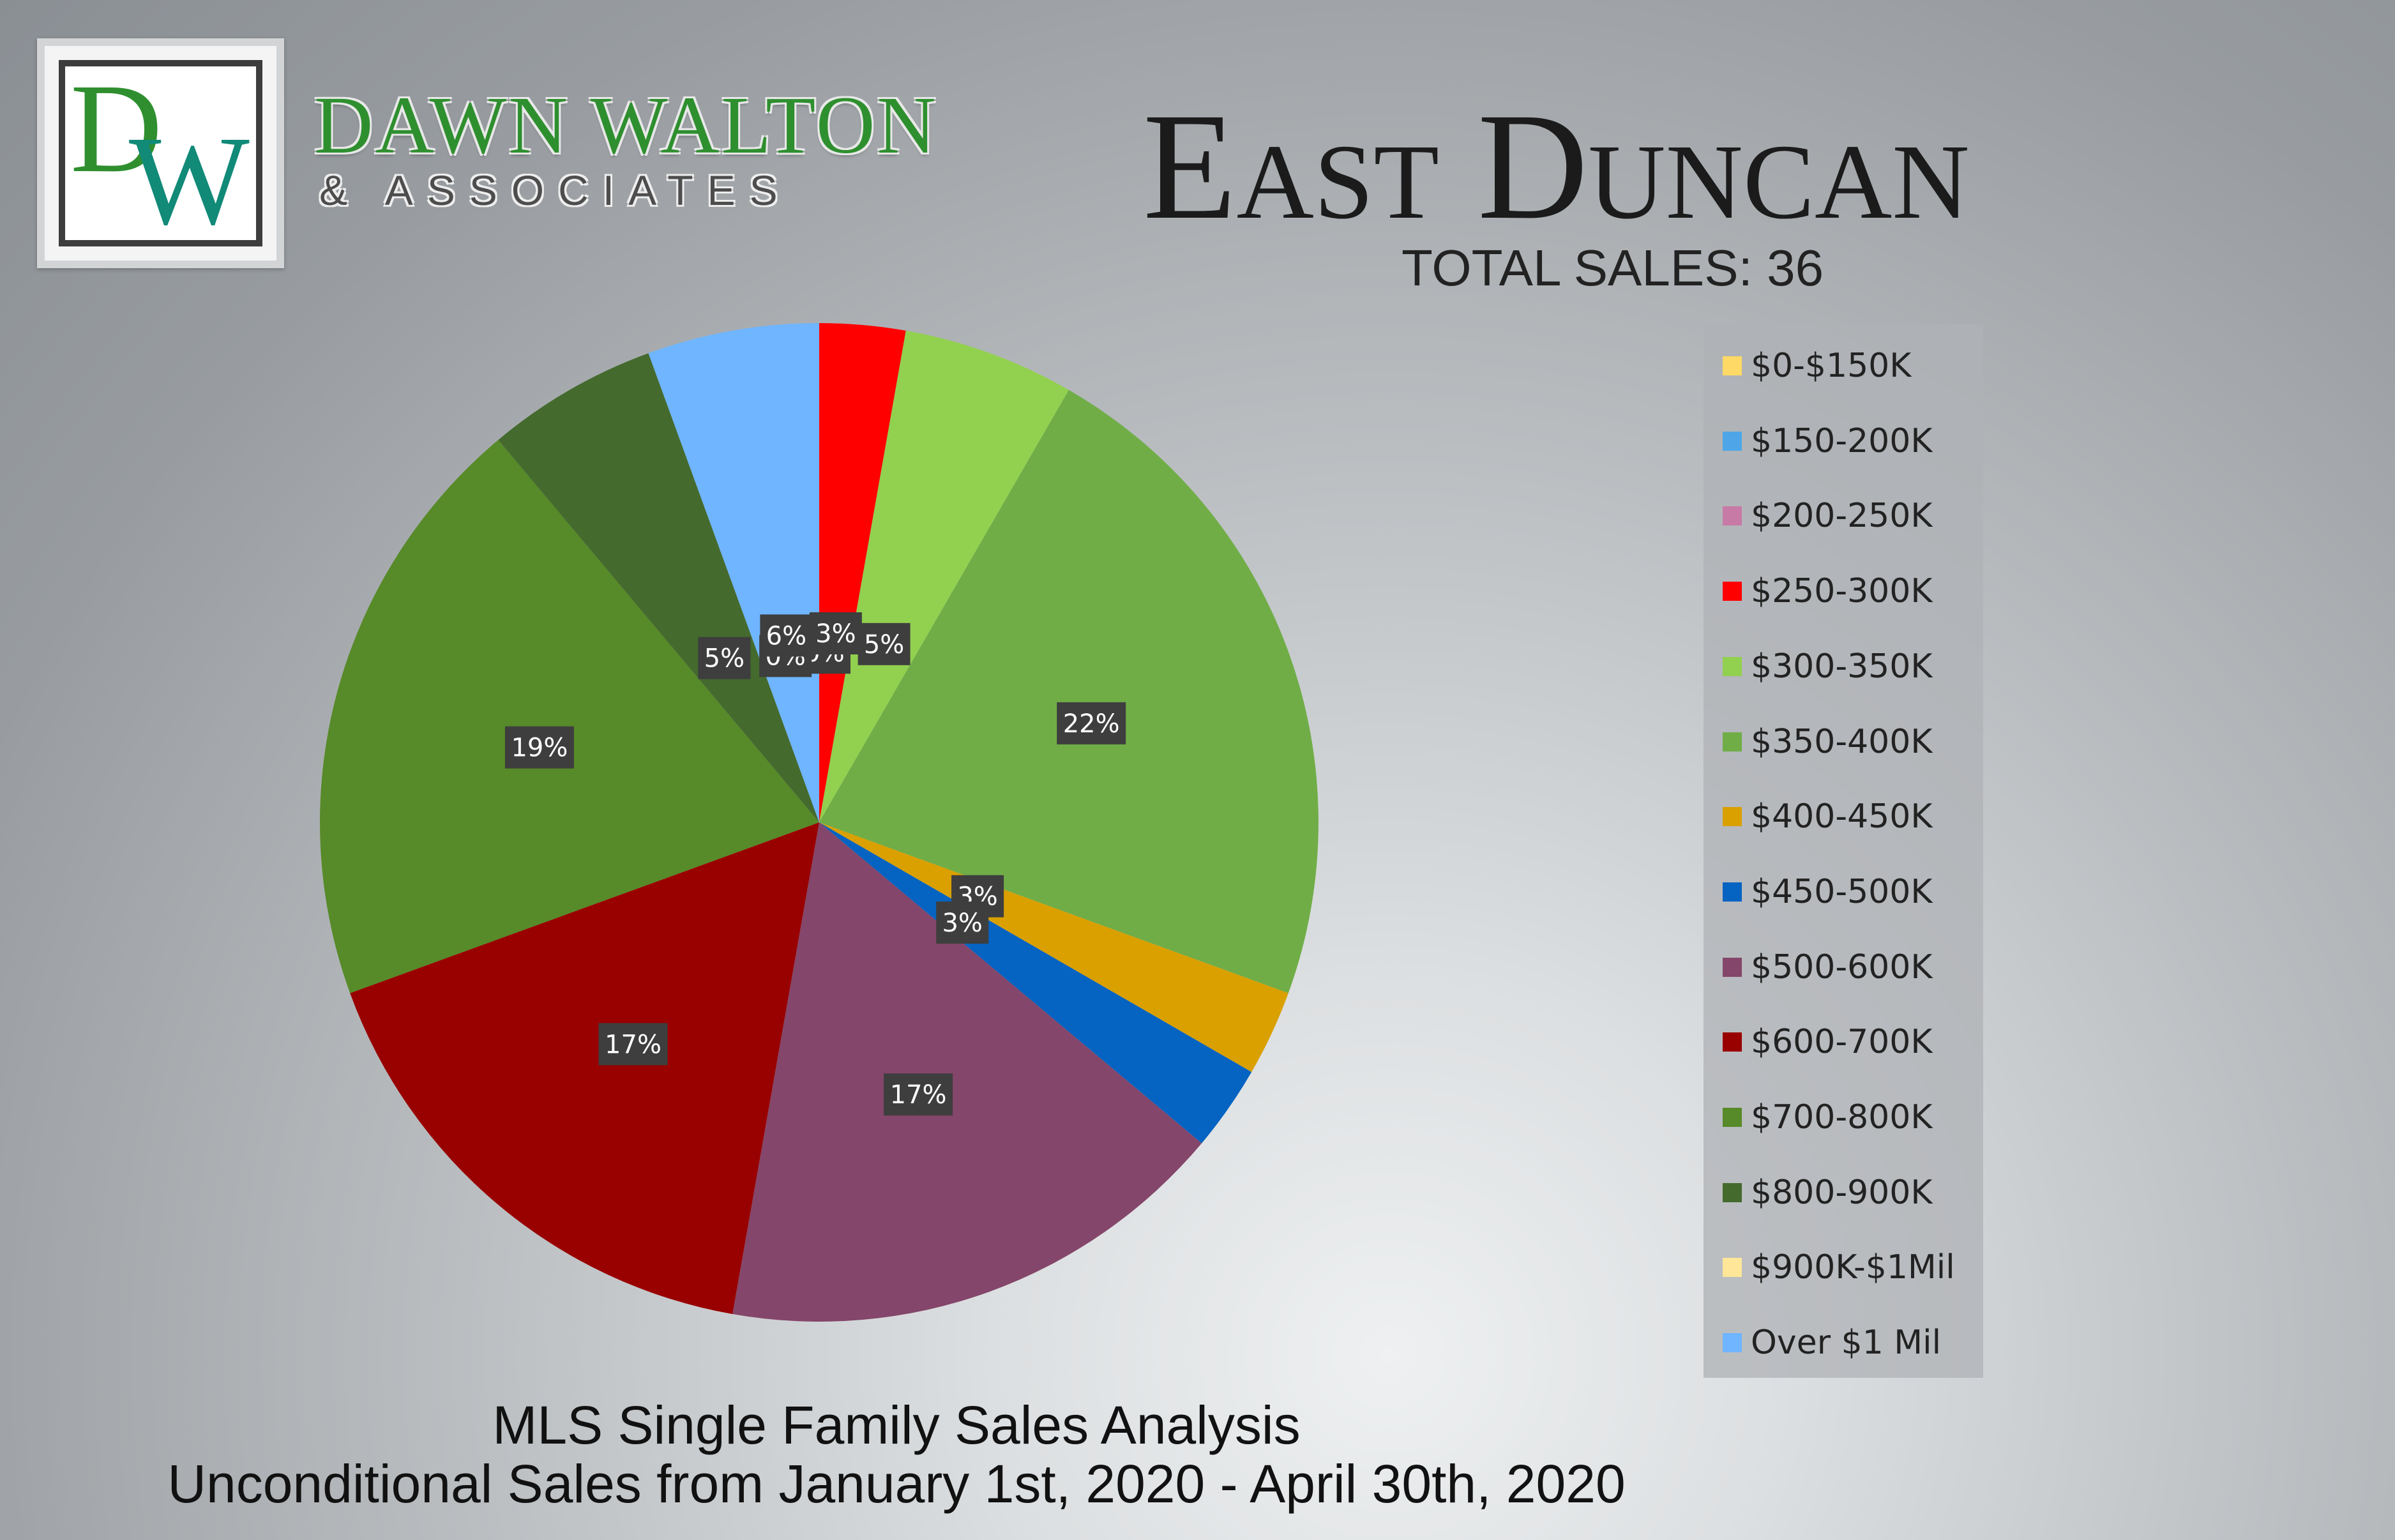 This screenshot has width=2395, height=1540. Describe the element at coordinates (896, 1425) in the screenshot. I see `footer-title: MLS Single Family Sales Analysis` at that location.